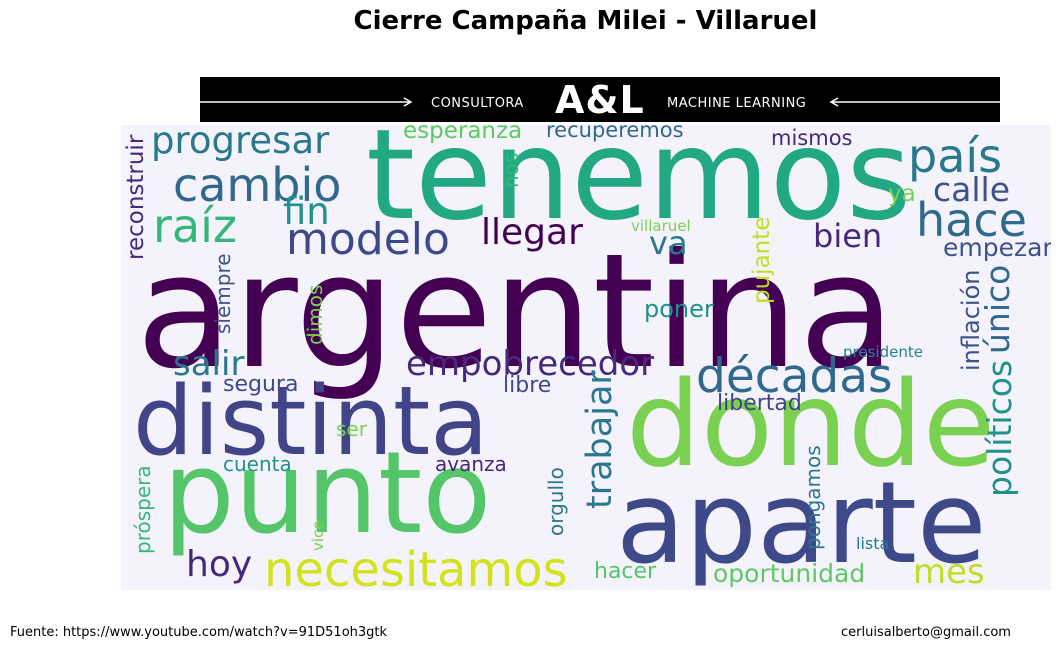 The image size is (1061, 650). I want to click on cloud-word: empezar, so click(997, 247).